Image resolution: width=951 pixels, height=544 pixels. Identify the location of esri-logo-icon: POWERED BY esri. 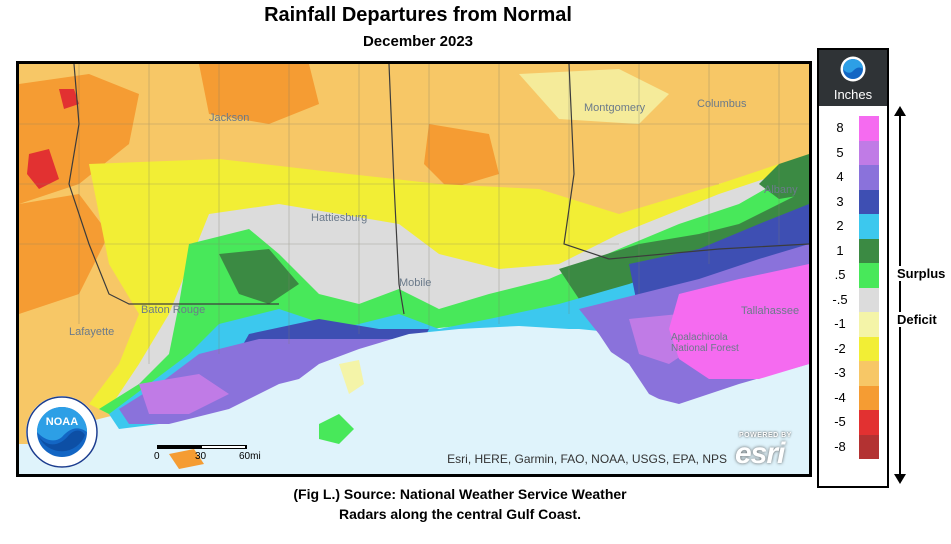
(767, 451).